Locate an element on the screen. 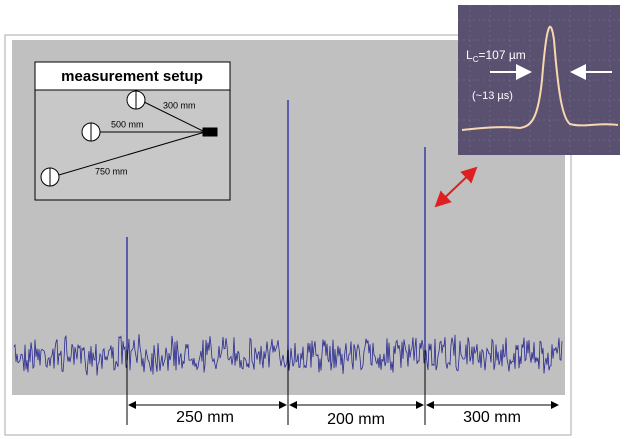 This screenshot has width=625, height=439. zoom-grid is located at coordinates (539, 80).